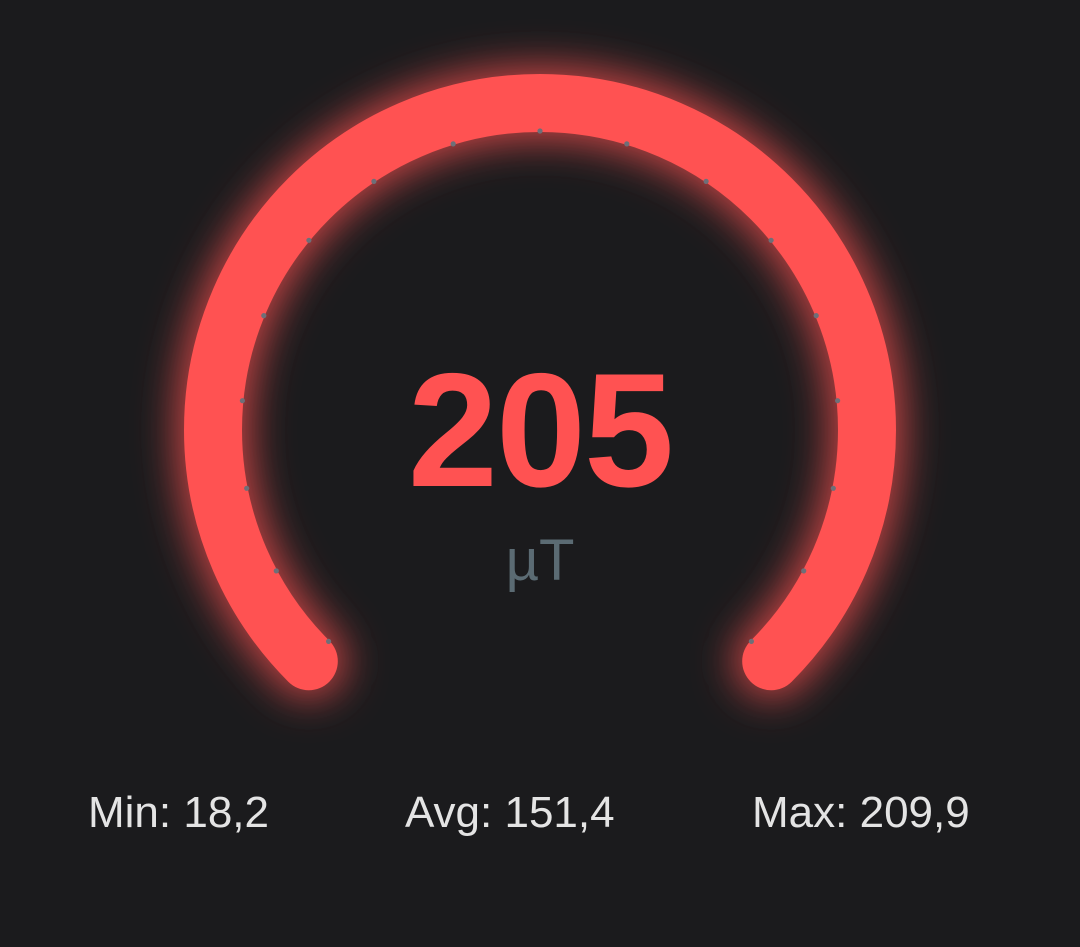 This screenshot has height=947, width=1080. I want to click on reading-value: 205, so click(540, 430).